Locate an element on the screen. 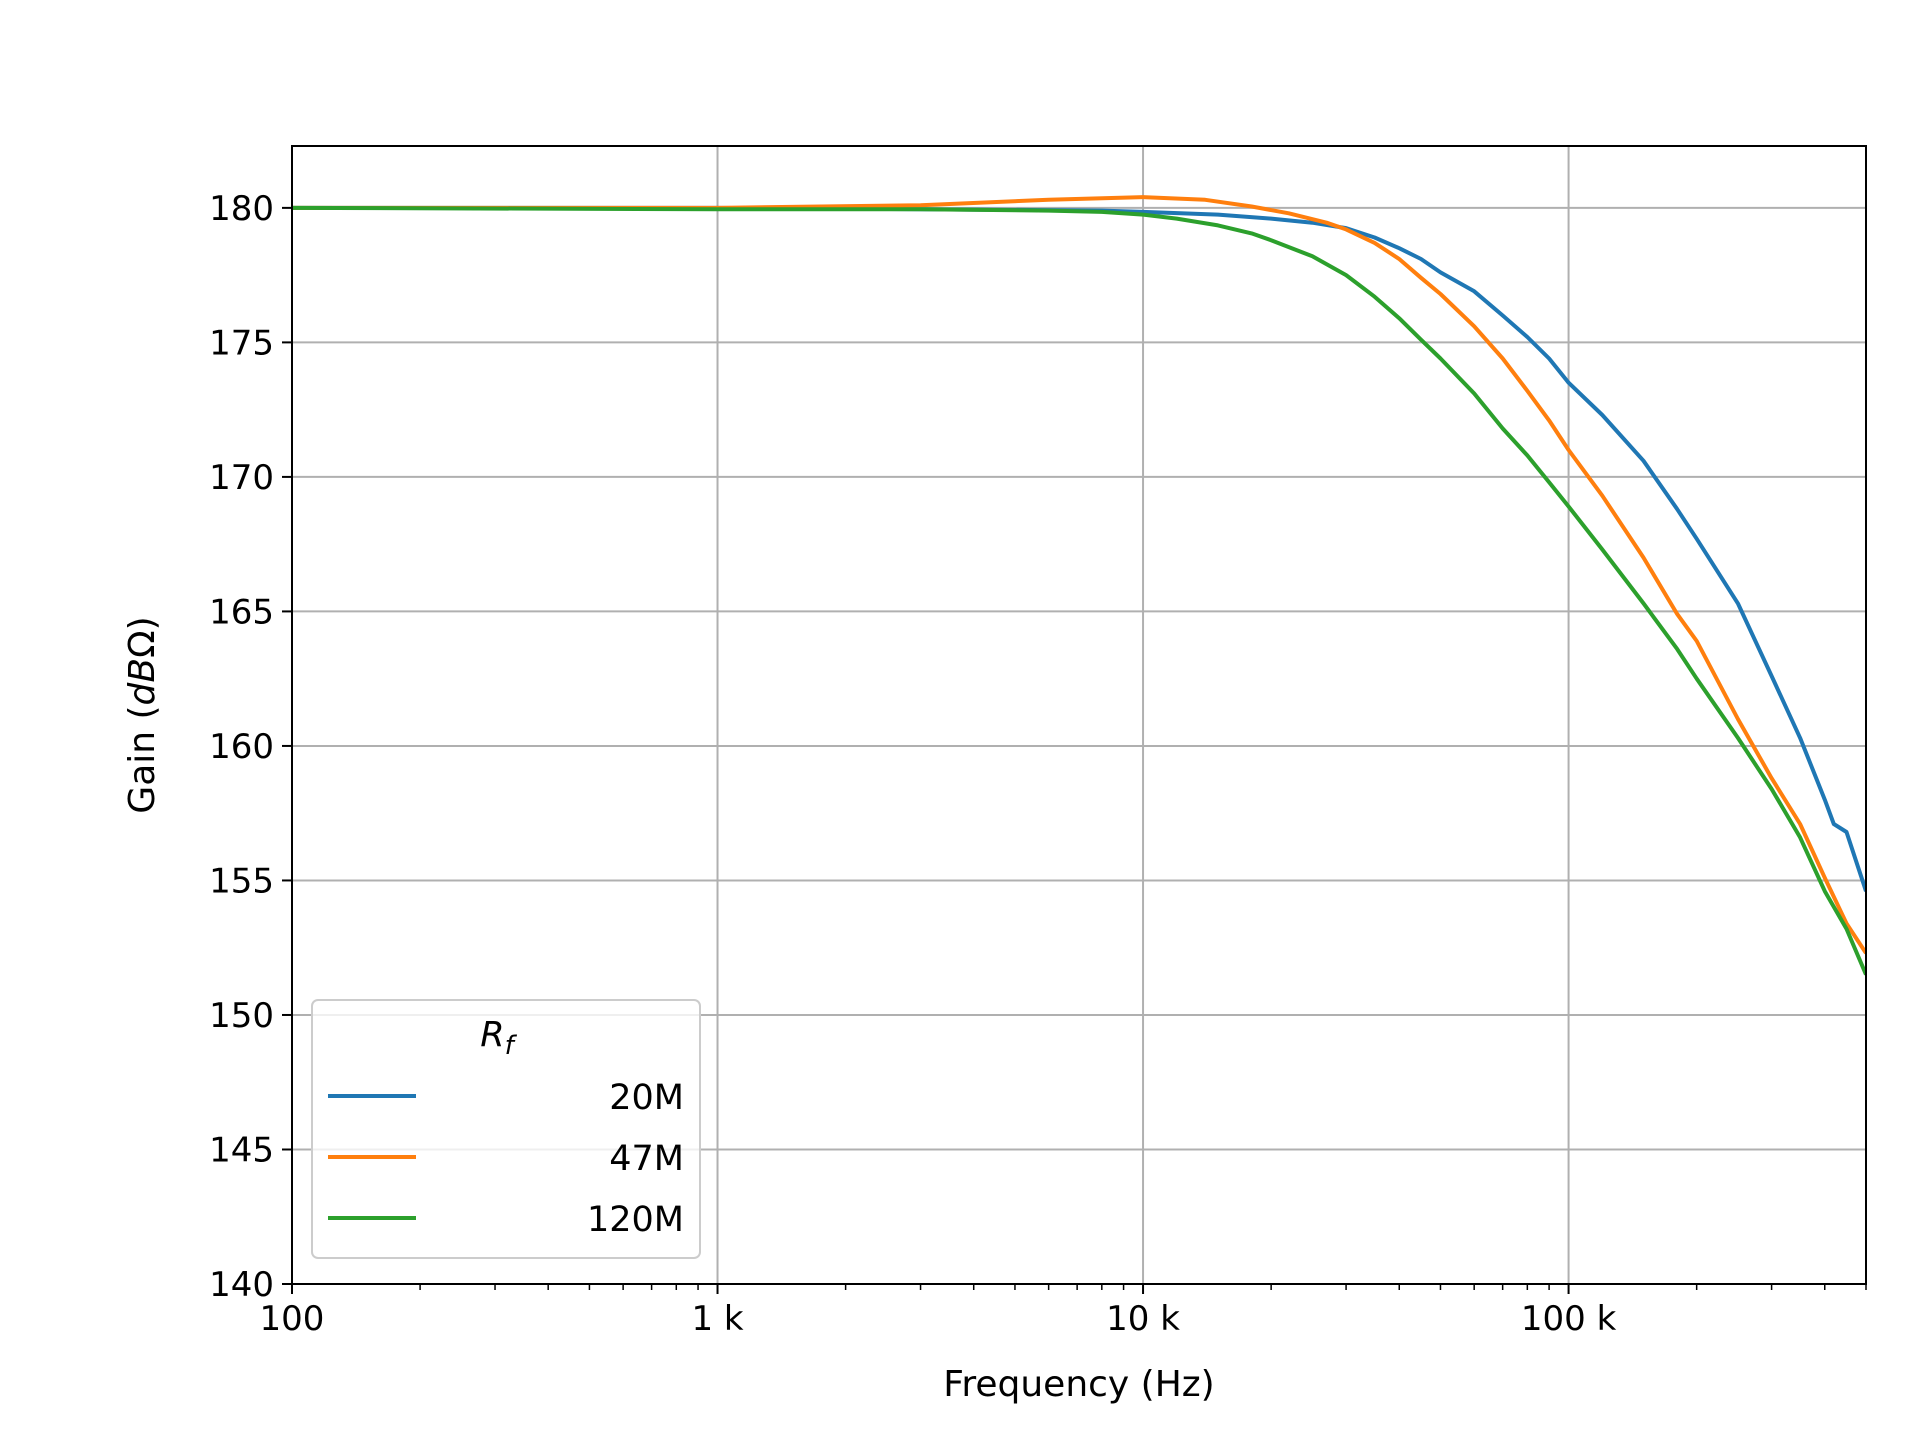  y-tick-label: 155 is located at coordinates (241, 881).